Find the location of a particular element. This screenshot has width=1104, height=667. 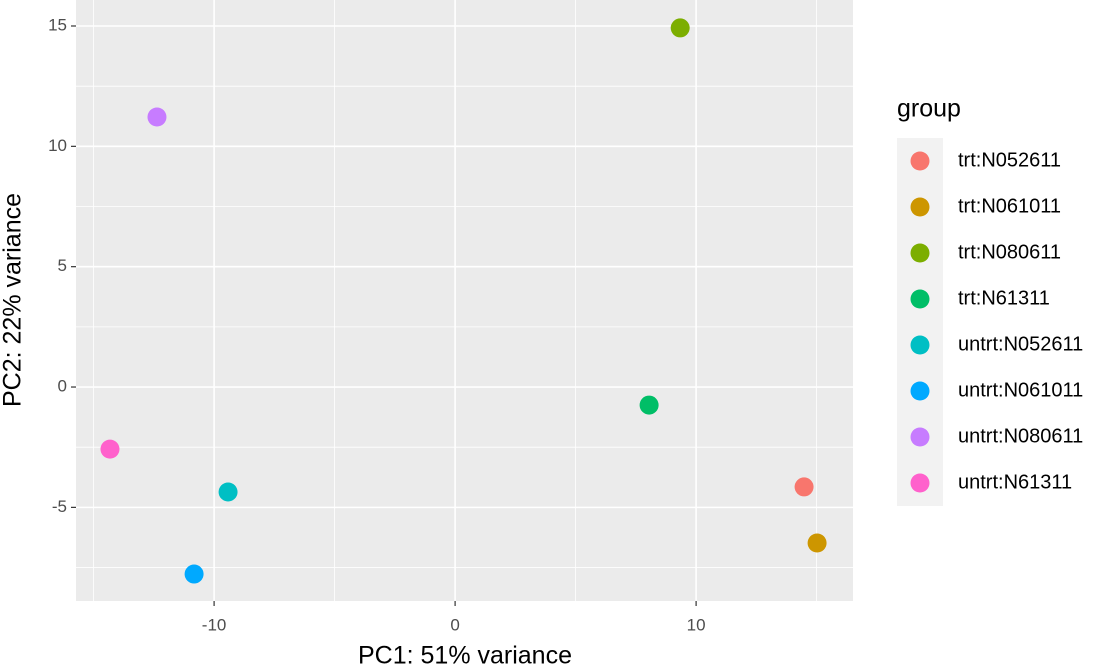

legend-key-background is located at coordinates (920, 322).